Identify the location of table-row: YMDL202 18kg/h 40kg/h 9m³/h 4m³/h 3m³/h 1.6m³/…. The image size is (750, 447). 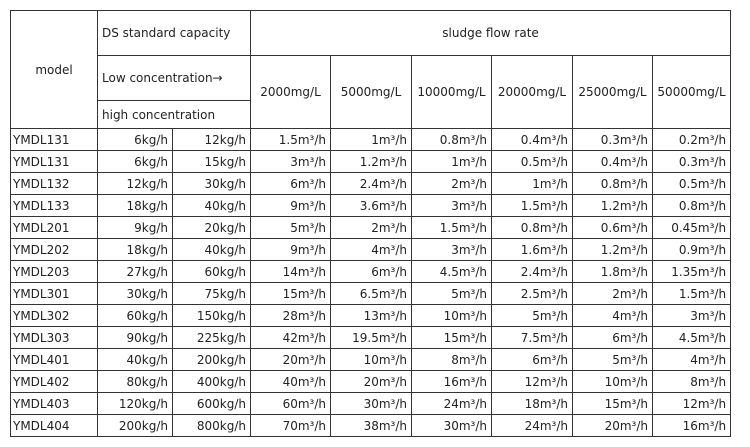
(371, 249).